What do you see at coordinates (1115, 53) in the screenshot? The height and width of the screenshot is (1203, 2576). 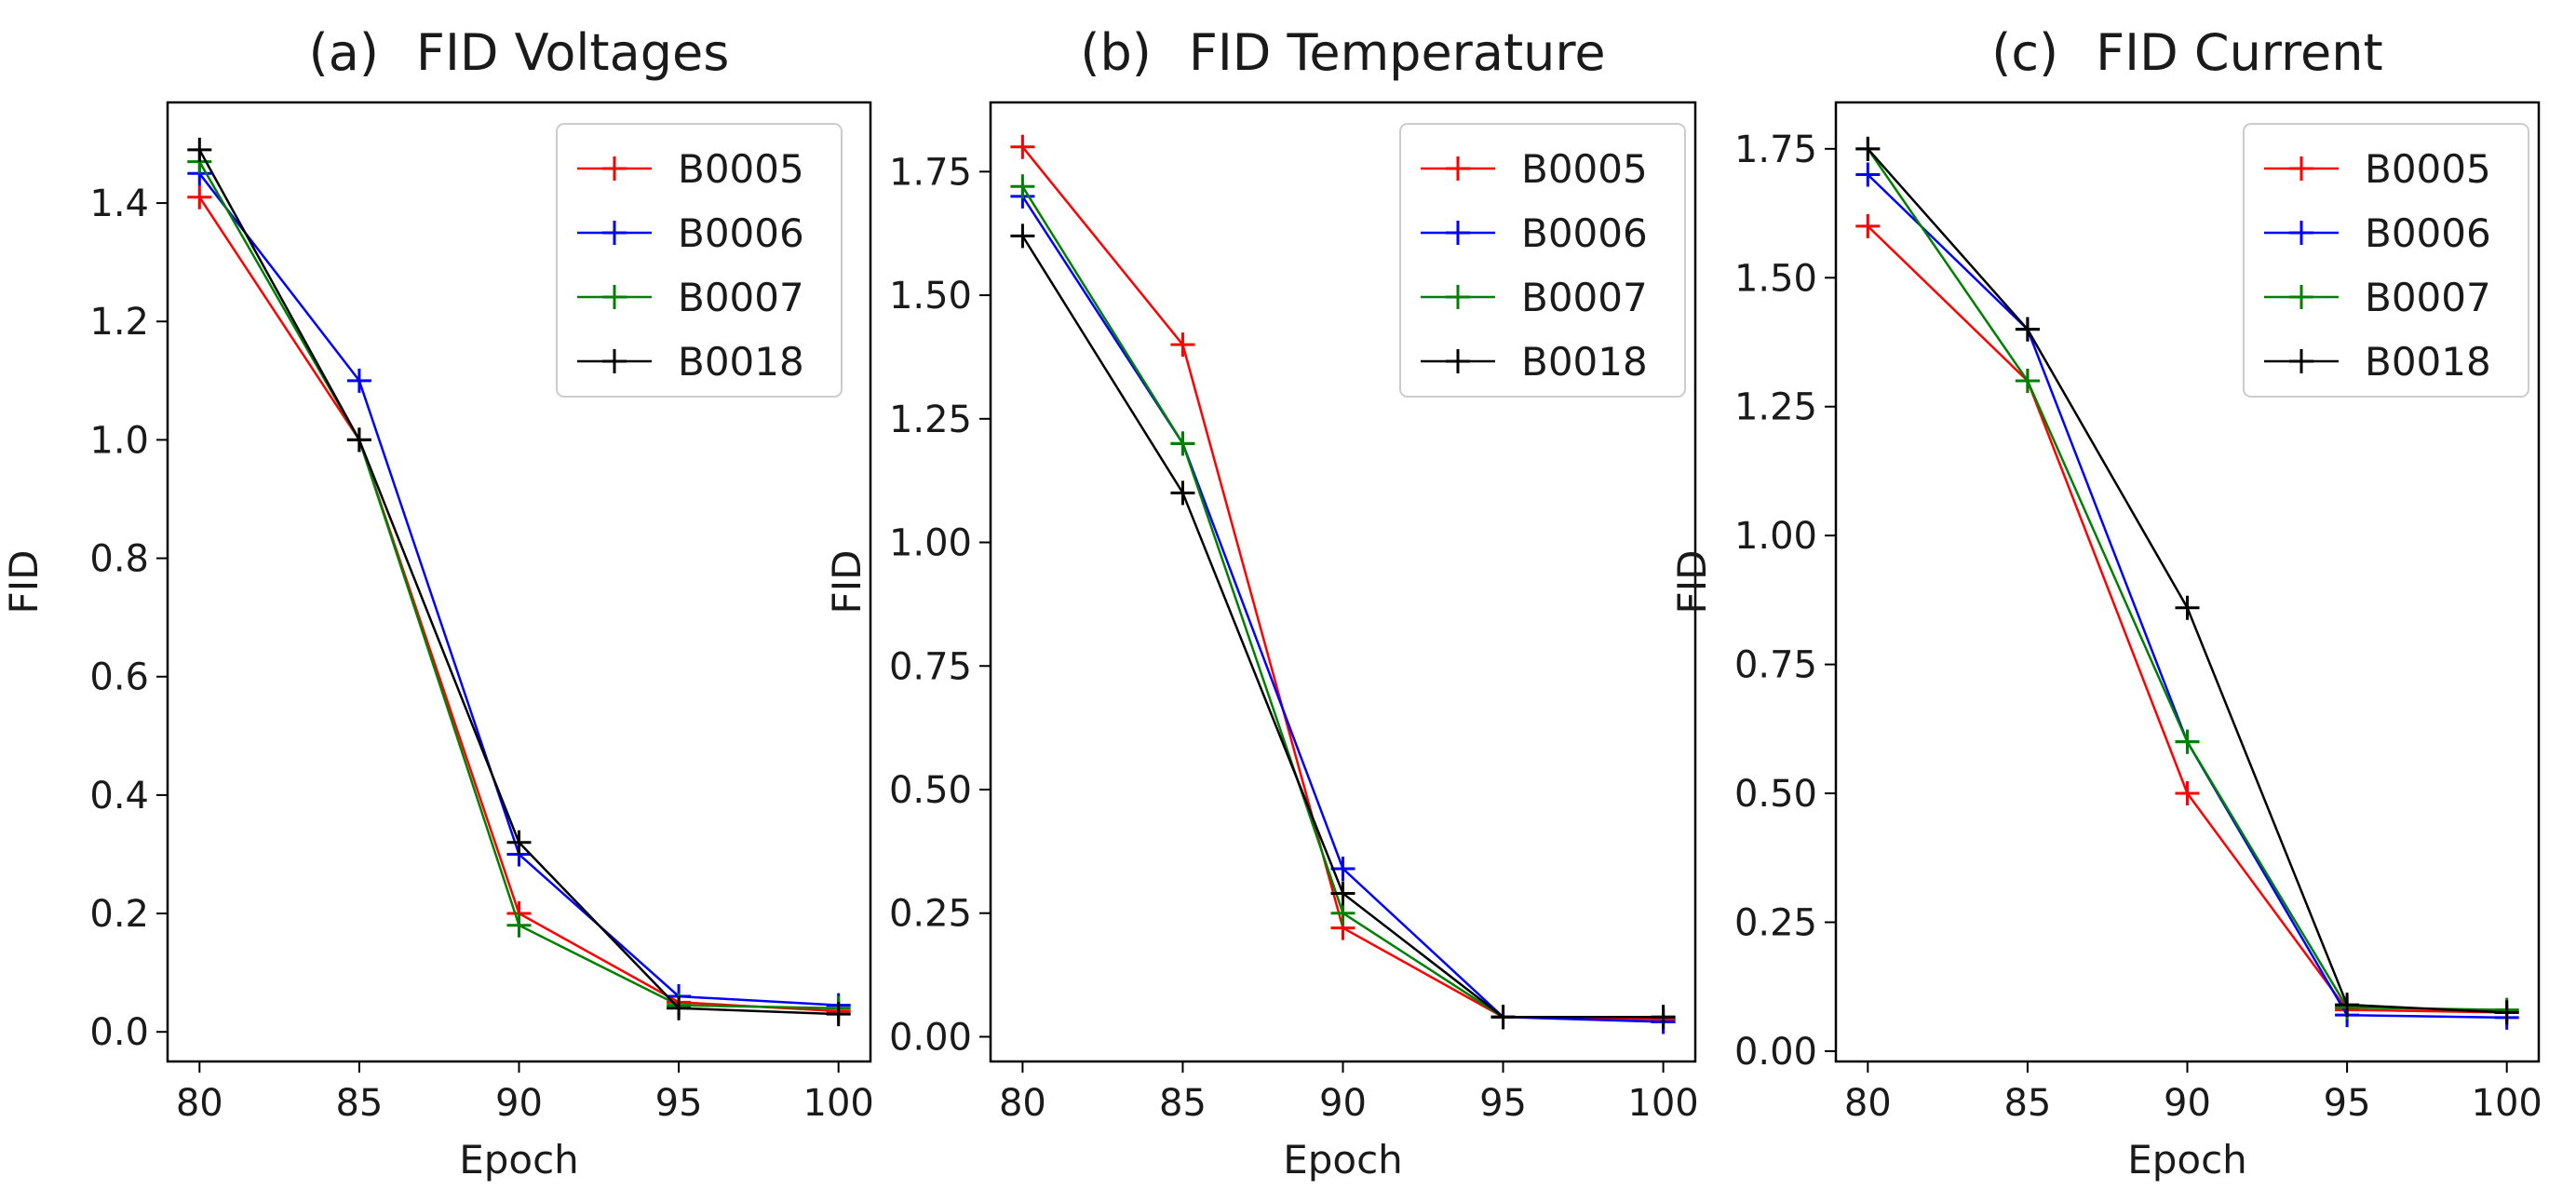 I see `panel-label: (b)` at bounding box center [1115, 53].